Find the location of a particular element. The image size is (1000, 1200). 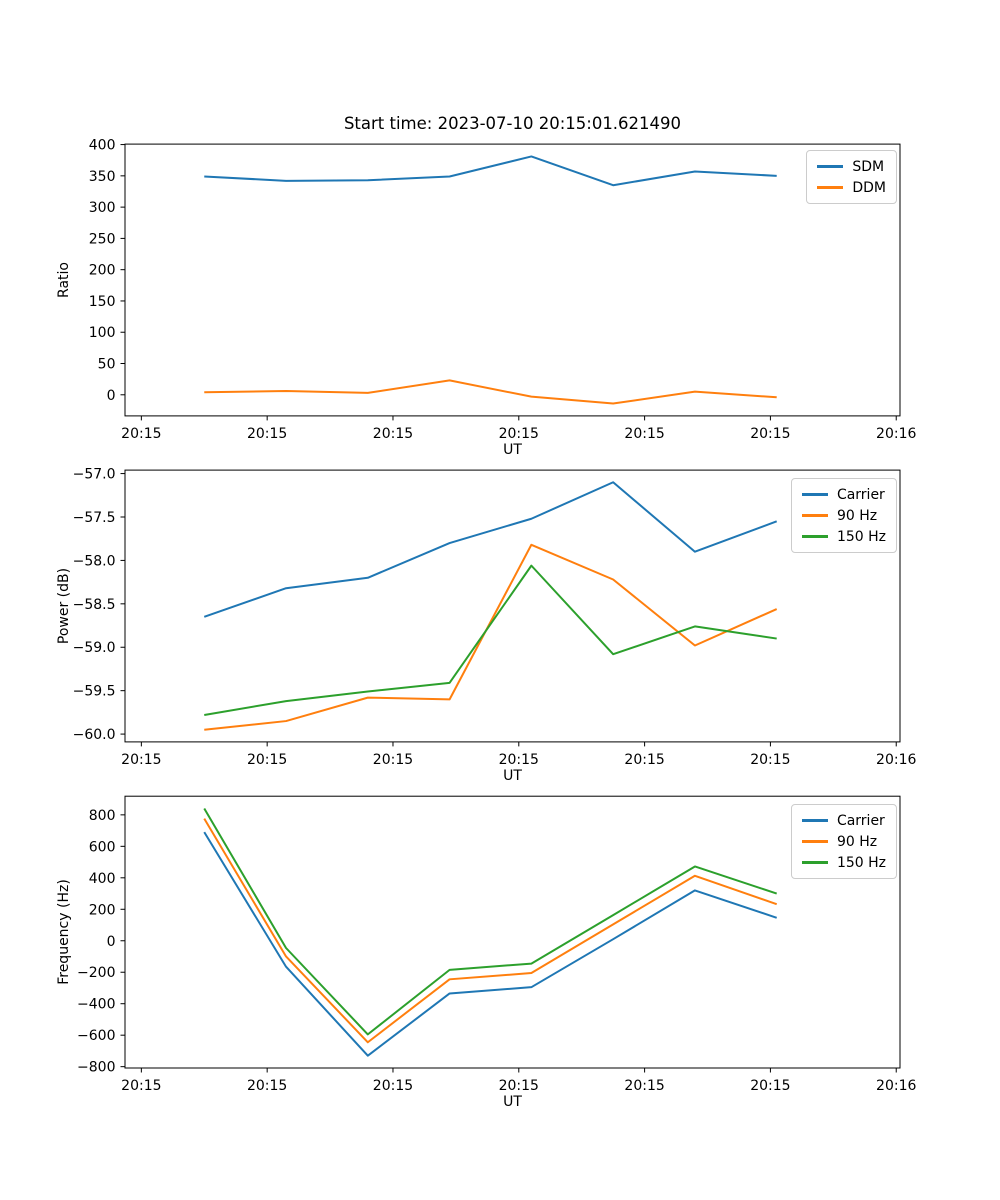

y-tick-label: −800 is located at coordinates (96, 1068).